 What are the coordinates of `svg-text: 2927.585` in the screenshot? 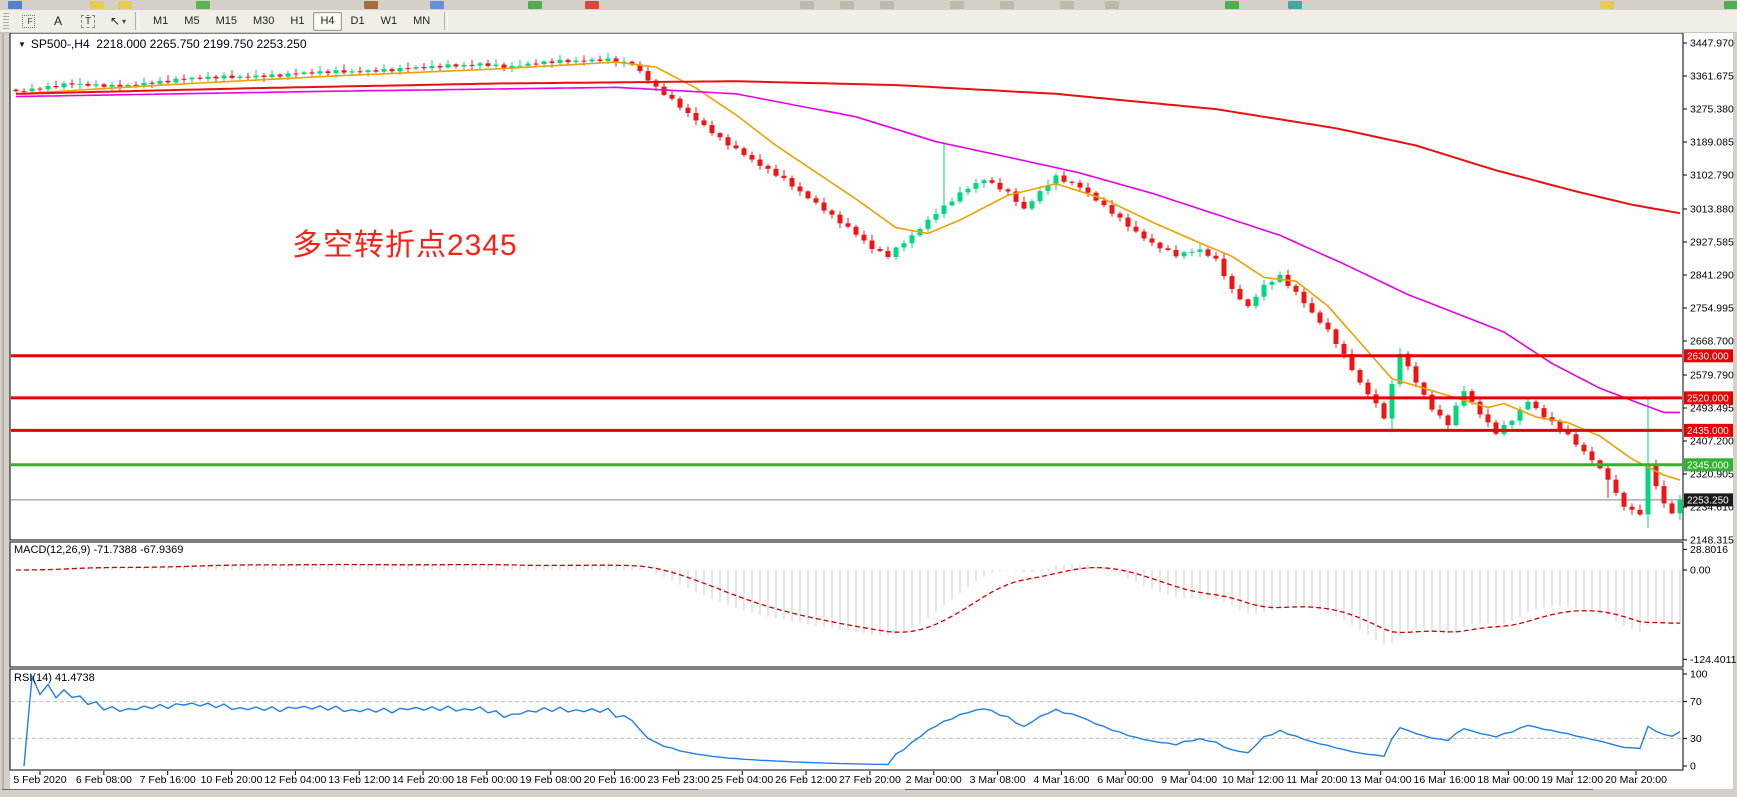 It's located at (1712, 243).